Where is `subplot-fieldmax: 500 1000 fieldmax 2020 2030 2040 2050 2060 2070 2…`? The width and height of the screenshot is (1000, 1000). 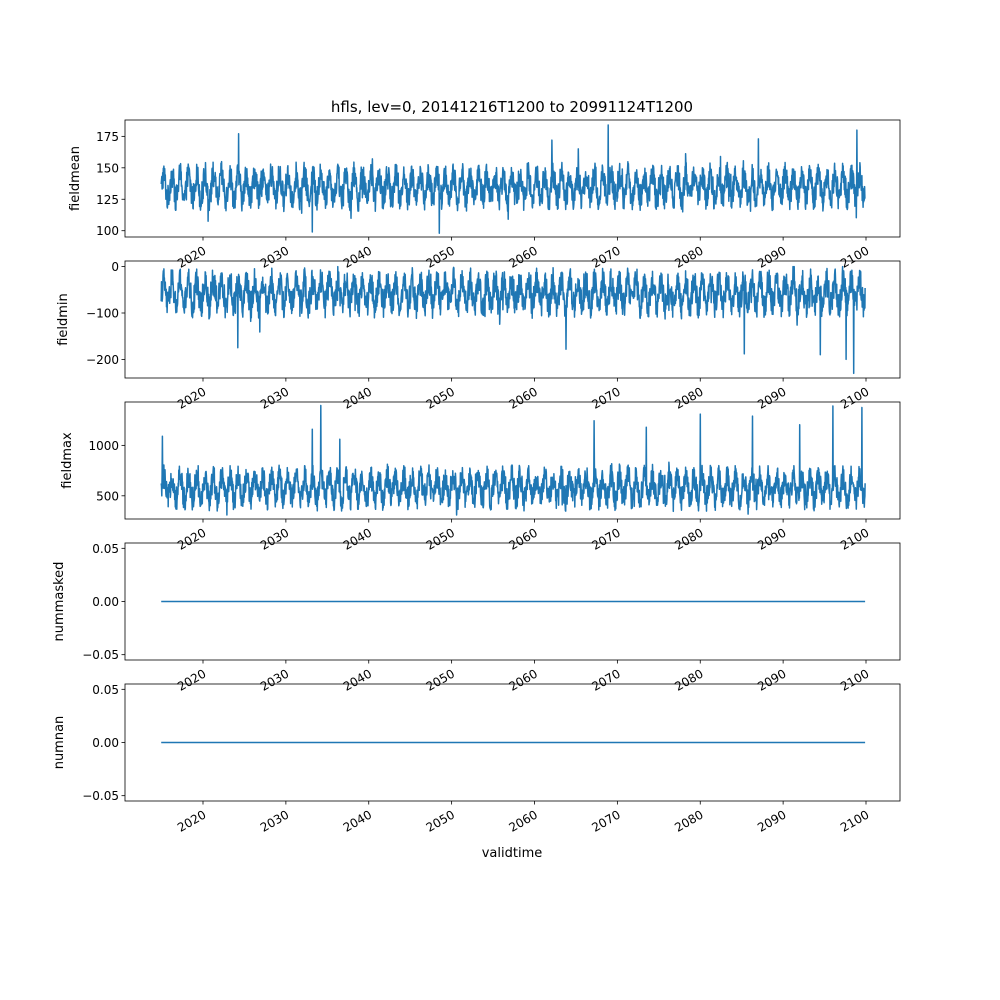
subplot-fieldmax: 500 1000 fieldmax 2020 2030 2040 2050 2060 2070 2… is located at coordinates (480, 477).